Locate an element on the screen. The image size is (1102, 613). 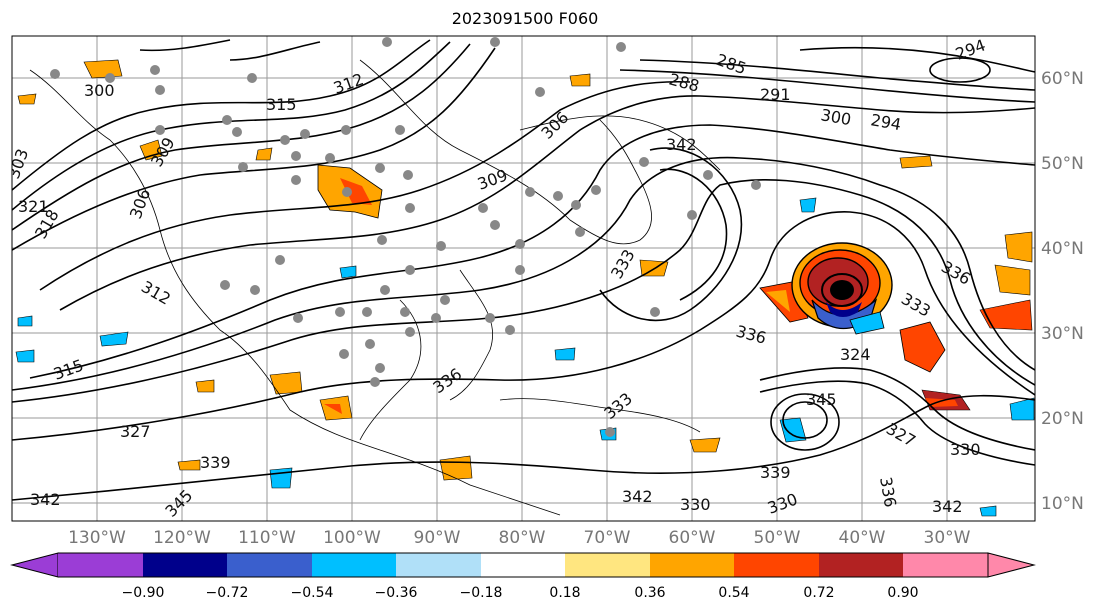
colorbar-tick-label: 0.36 is located at coordinates (649, 593).